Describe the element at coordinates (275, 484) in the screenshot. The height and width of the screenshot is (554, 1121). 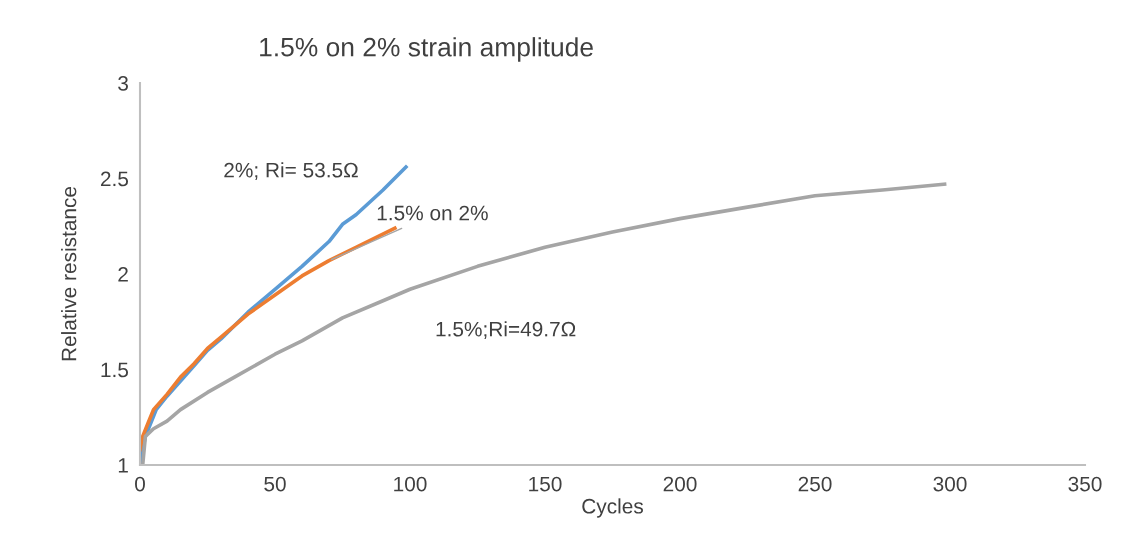
I see `x-tick-label: 50` at that location.